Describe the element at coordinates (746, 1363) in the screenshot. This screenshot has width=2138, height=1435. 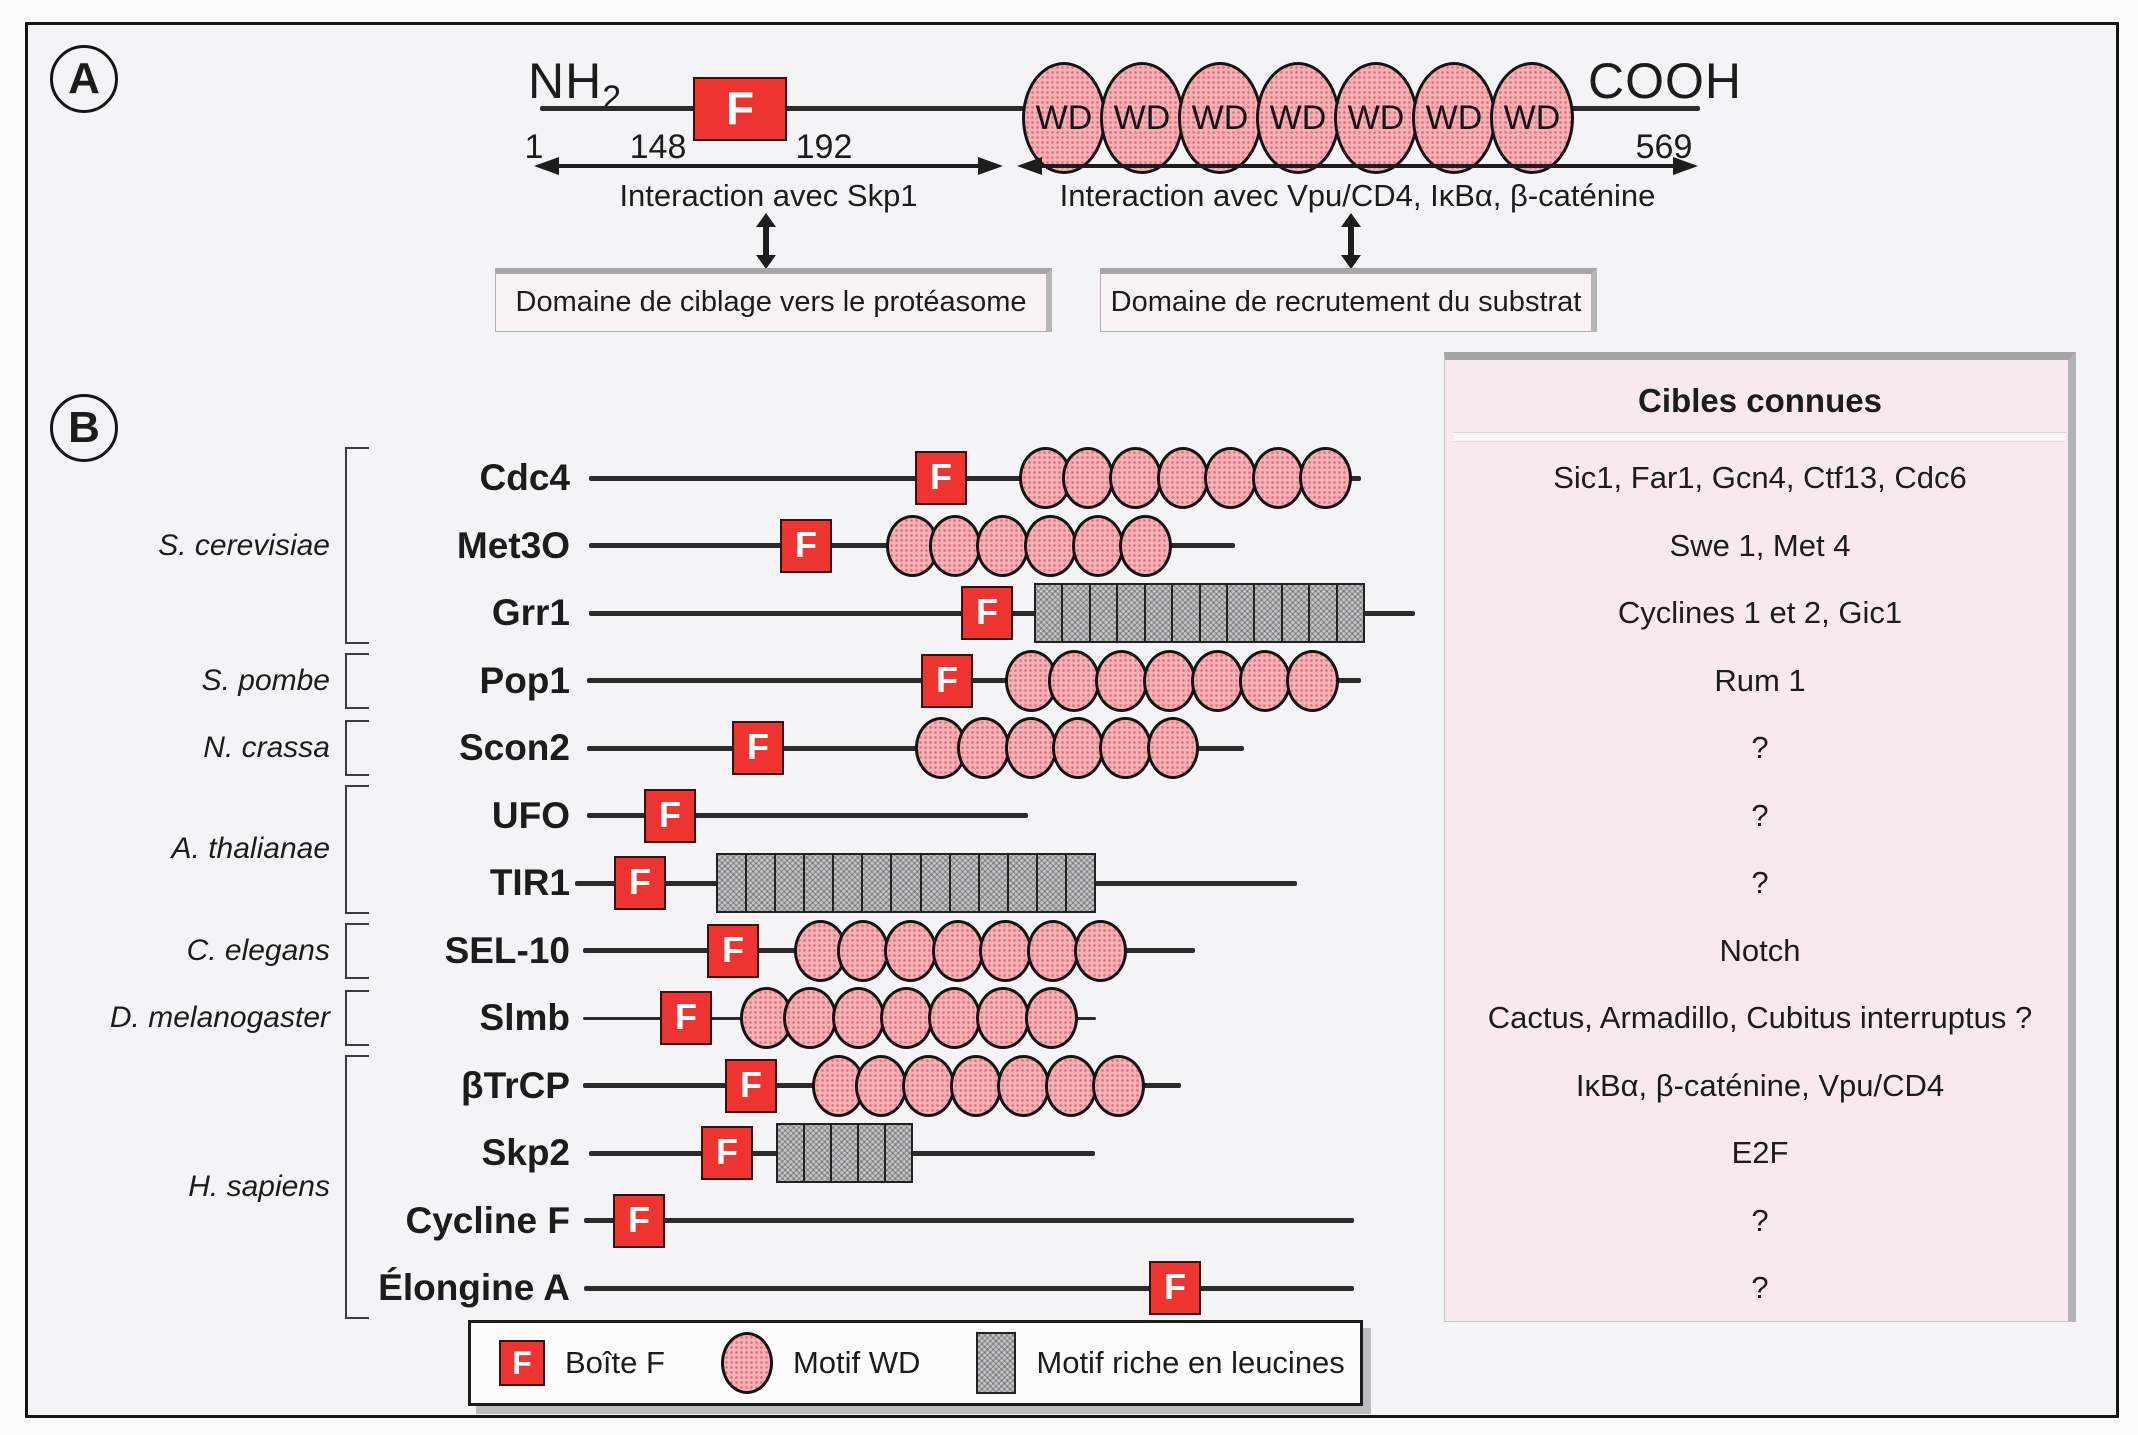
I see `wd-motif-legend-swatch` at that location.